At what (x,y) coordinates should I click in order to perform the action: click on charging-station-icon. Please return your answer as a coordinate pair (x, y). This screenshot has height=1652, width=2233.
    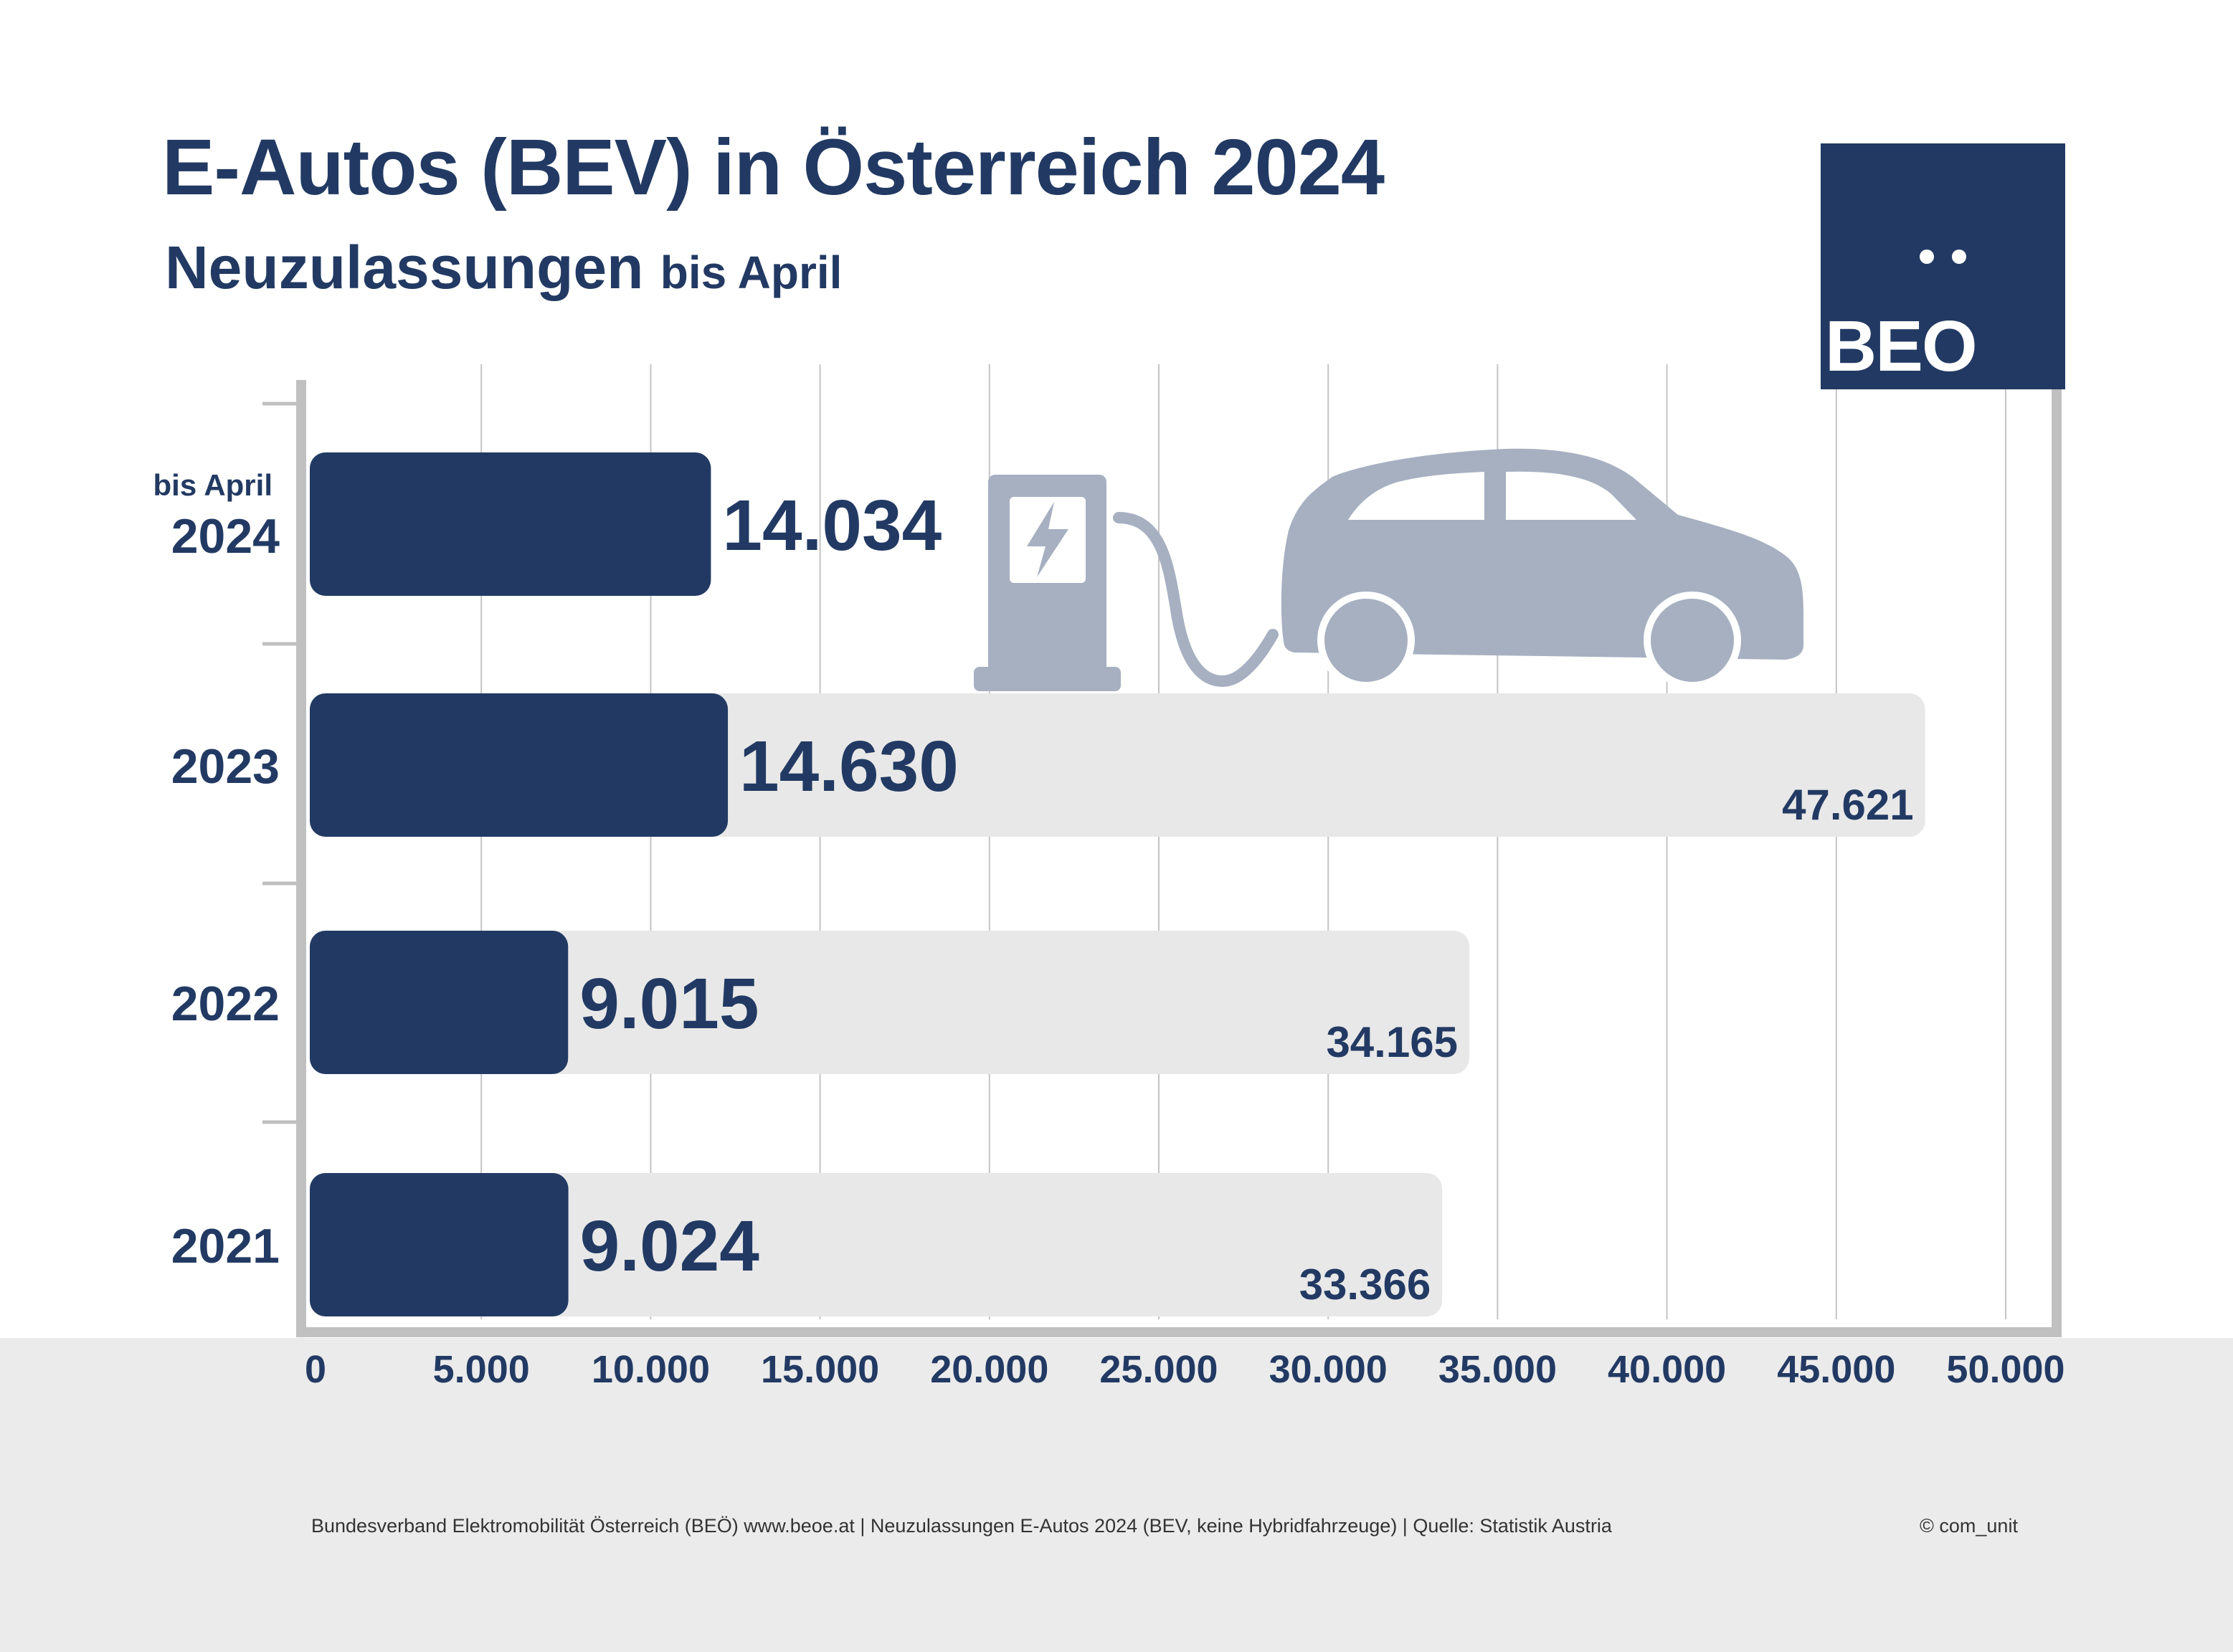
    Looking at the image, I should click on (1126, 583).